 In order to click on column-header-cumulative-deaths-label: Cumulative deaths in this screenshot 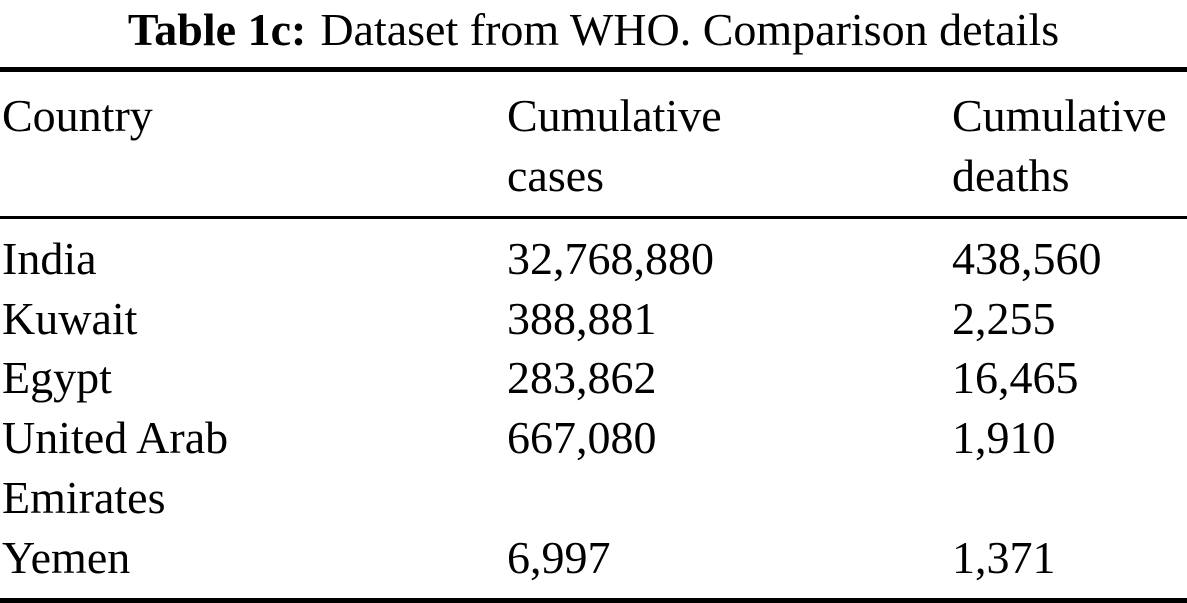, I will do `click(1059, 145)`.